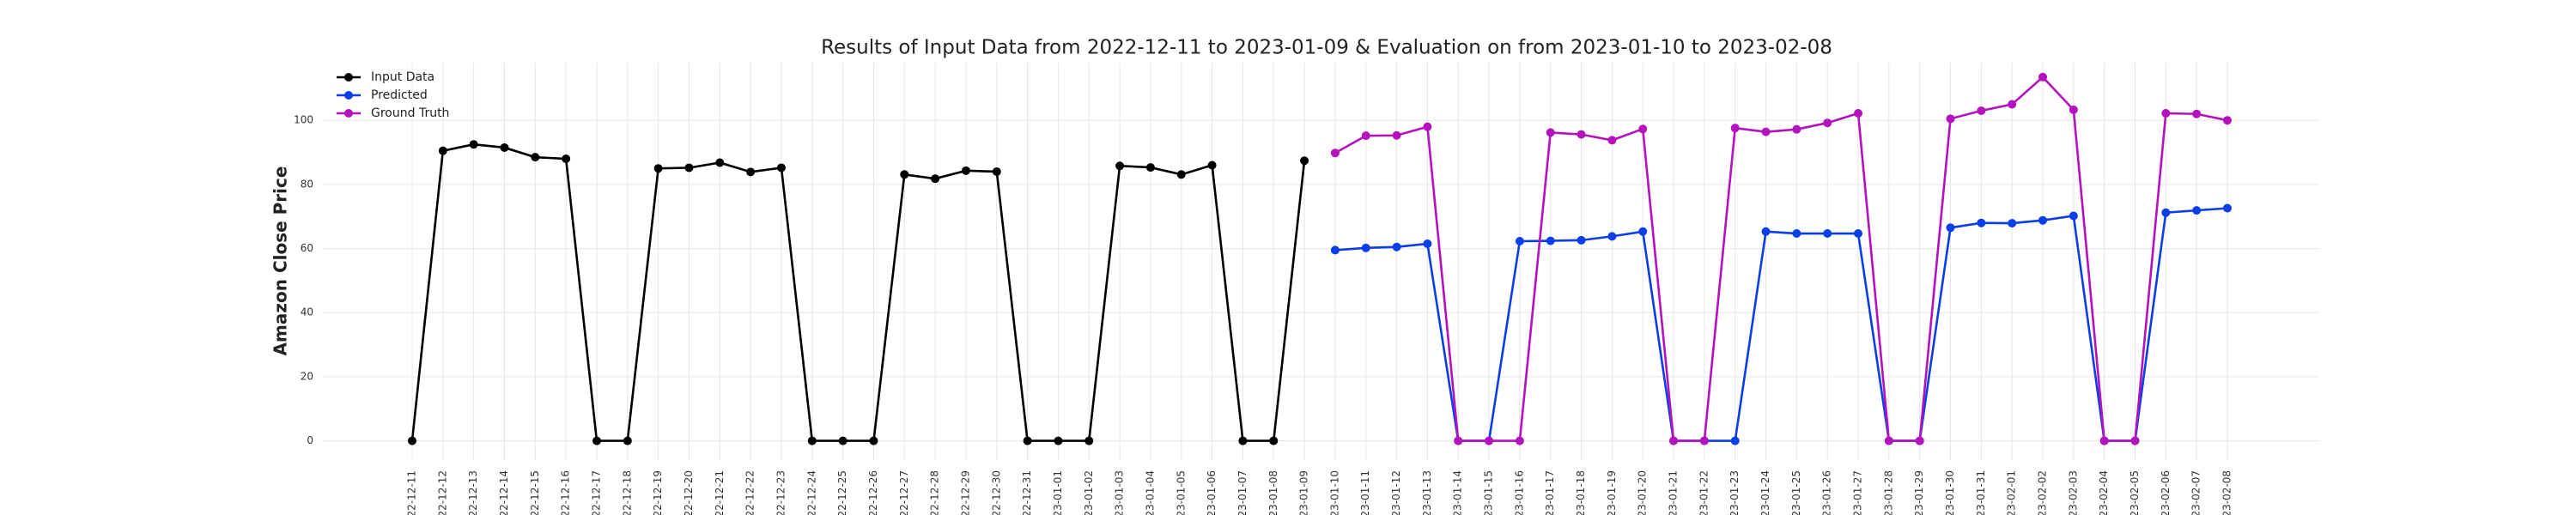  I want to click on x-tick-label: 2023-01-31, so click(1981, 492).